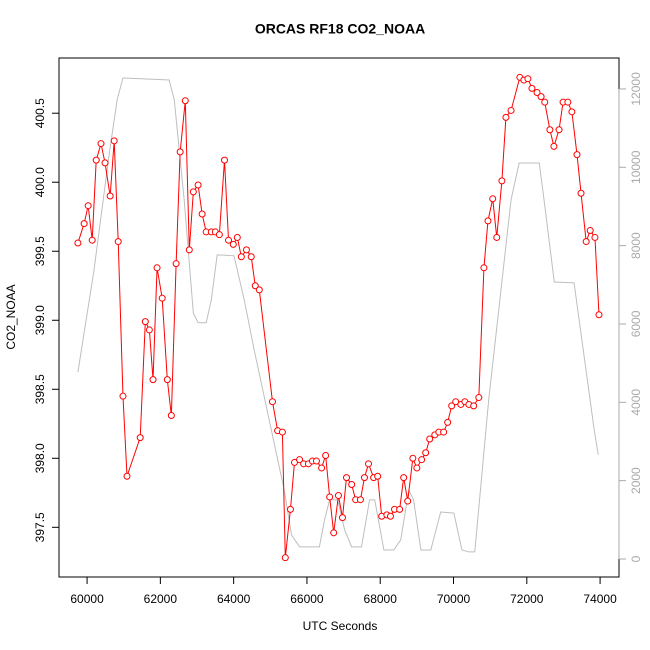  I want to click on y2-tick-label: 2000, so click(636, 480).